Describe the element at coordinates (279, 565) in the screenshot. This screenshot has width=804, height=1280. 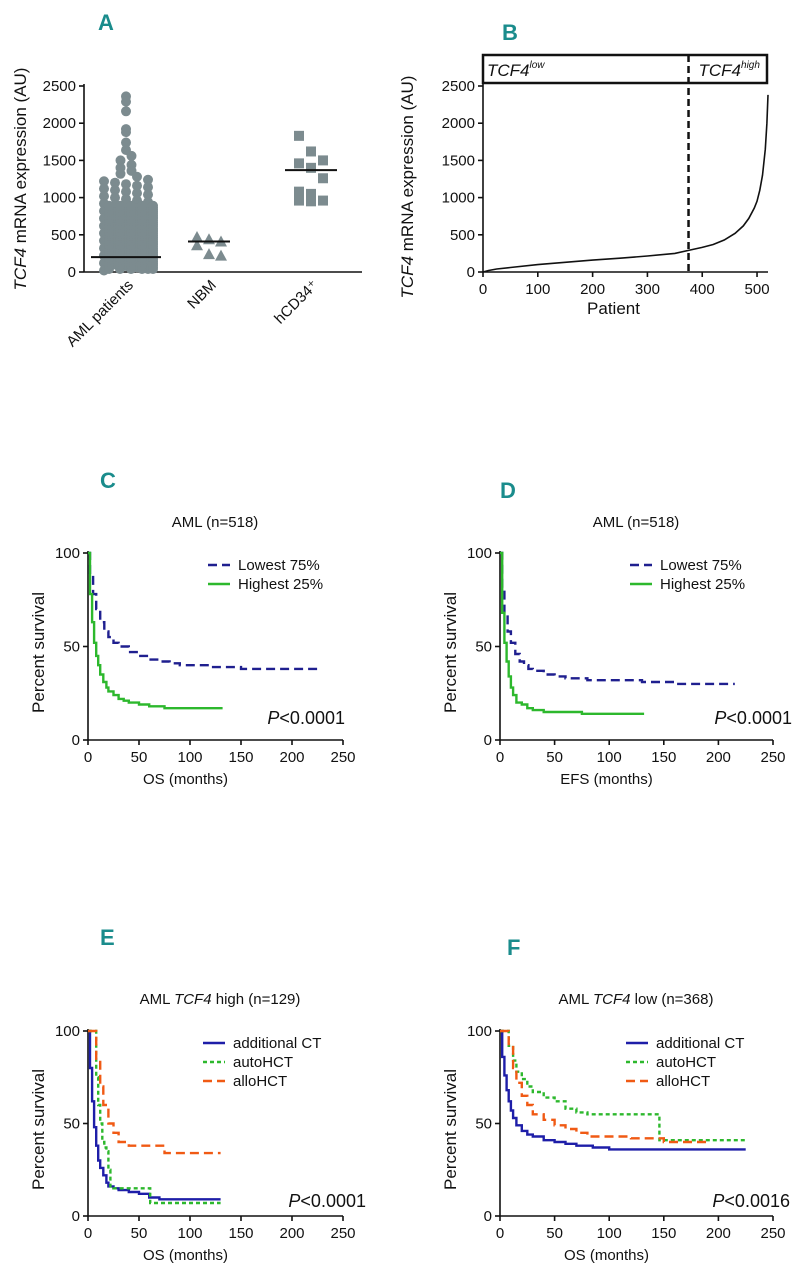
I see `legend-label: Lowest 75%` at that location.